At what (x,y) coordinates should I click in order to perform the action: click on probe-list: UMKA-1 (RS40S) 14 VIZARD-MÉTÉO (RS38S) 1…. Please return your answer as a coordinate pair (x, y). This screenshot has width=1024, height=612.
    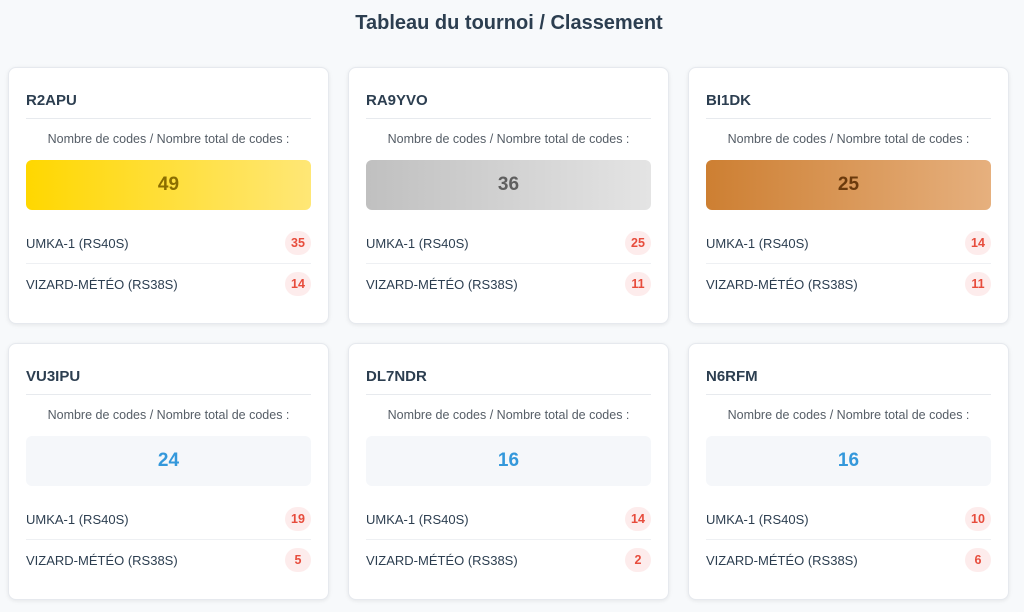
    Looking at the image, I should click on (848, 263).